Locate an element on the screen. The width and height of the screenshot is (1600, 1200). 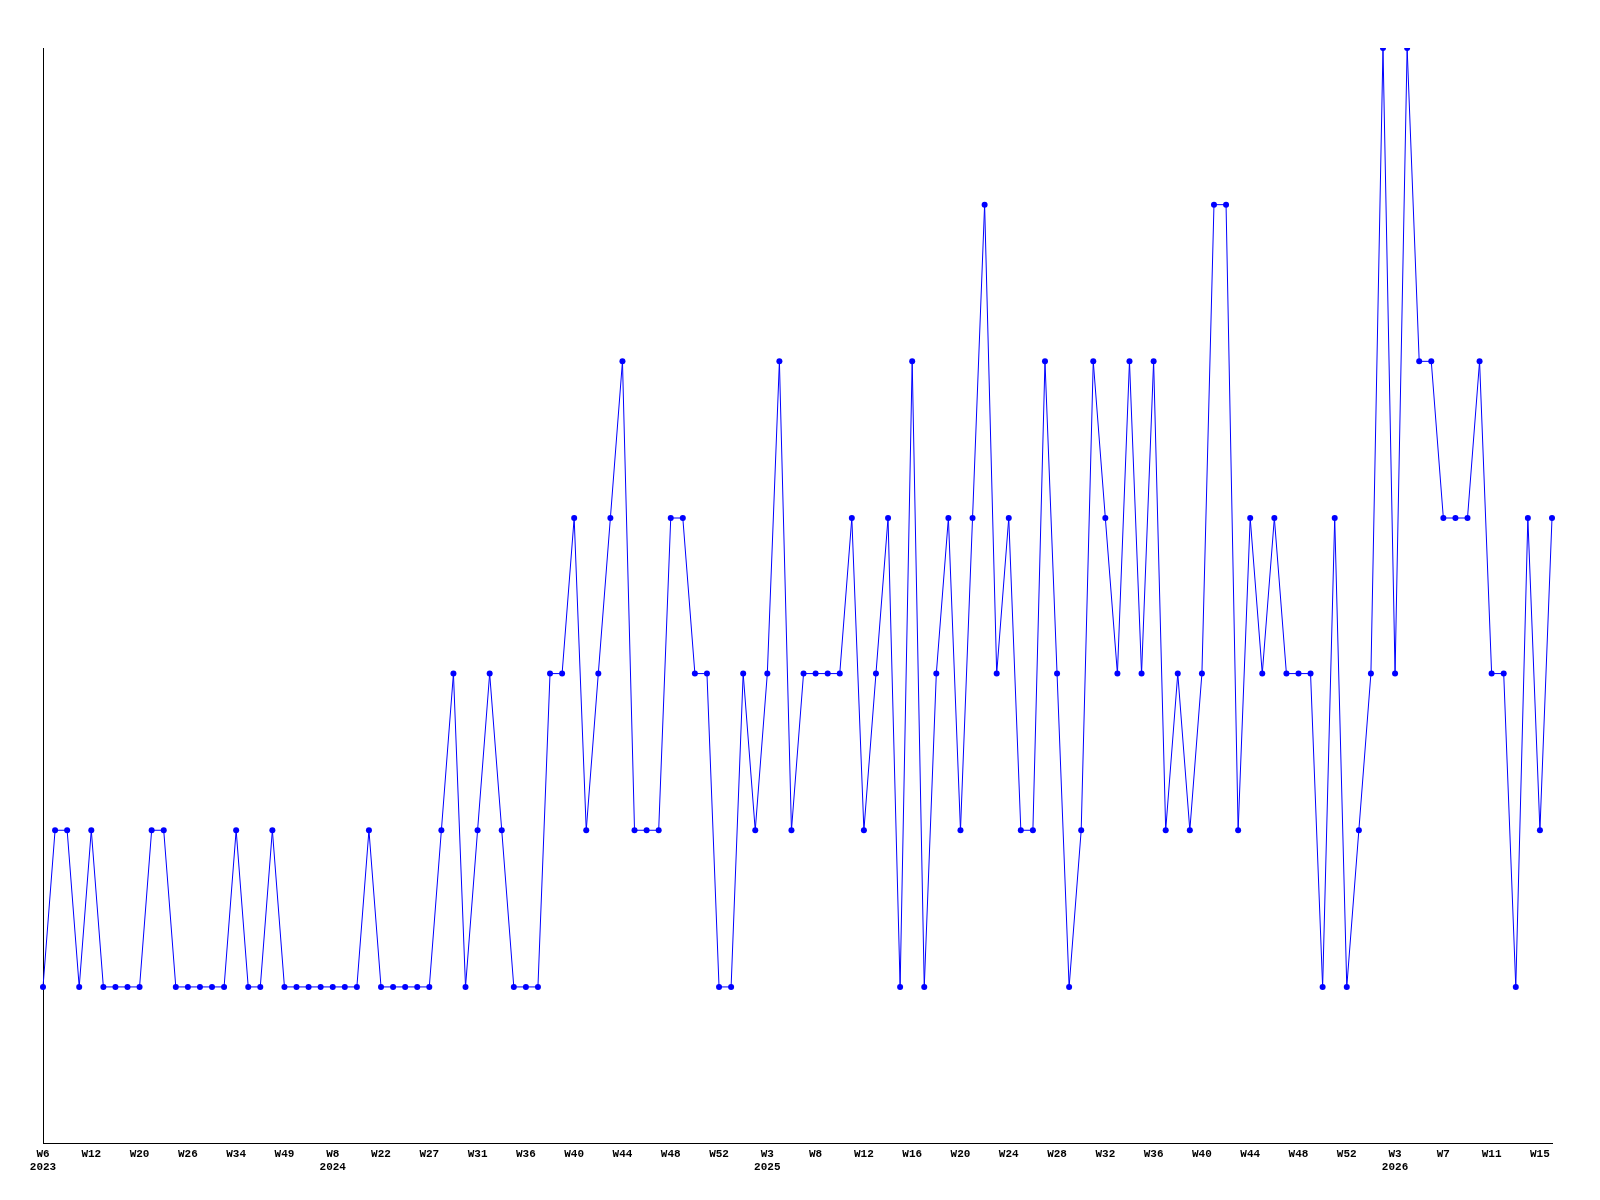
x-tick-label: W32 is located at coordinates (1105, 1153).